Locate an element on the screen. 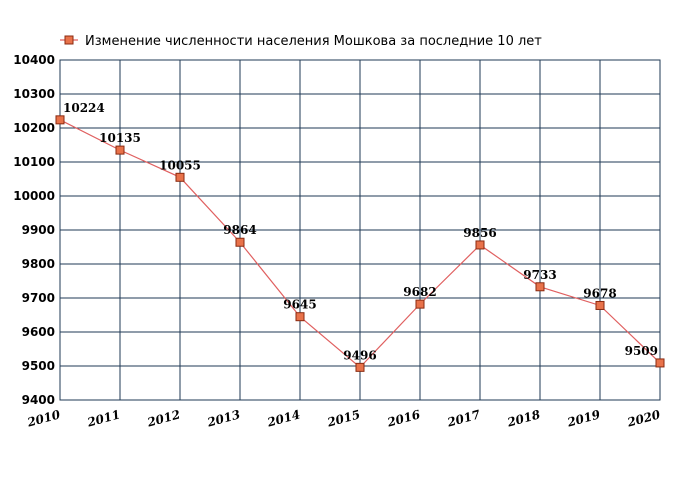 The width and height of the screenshot is (680, 500). x-tick-label: 2019 is located at coordinates (583, 418).